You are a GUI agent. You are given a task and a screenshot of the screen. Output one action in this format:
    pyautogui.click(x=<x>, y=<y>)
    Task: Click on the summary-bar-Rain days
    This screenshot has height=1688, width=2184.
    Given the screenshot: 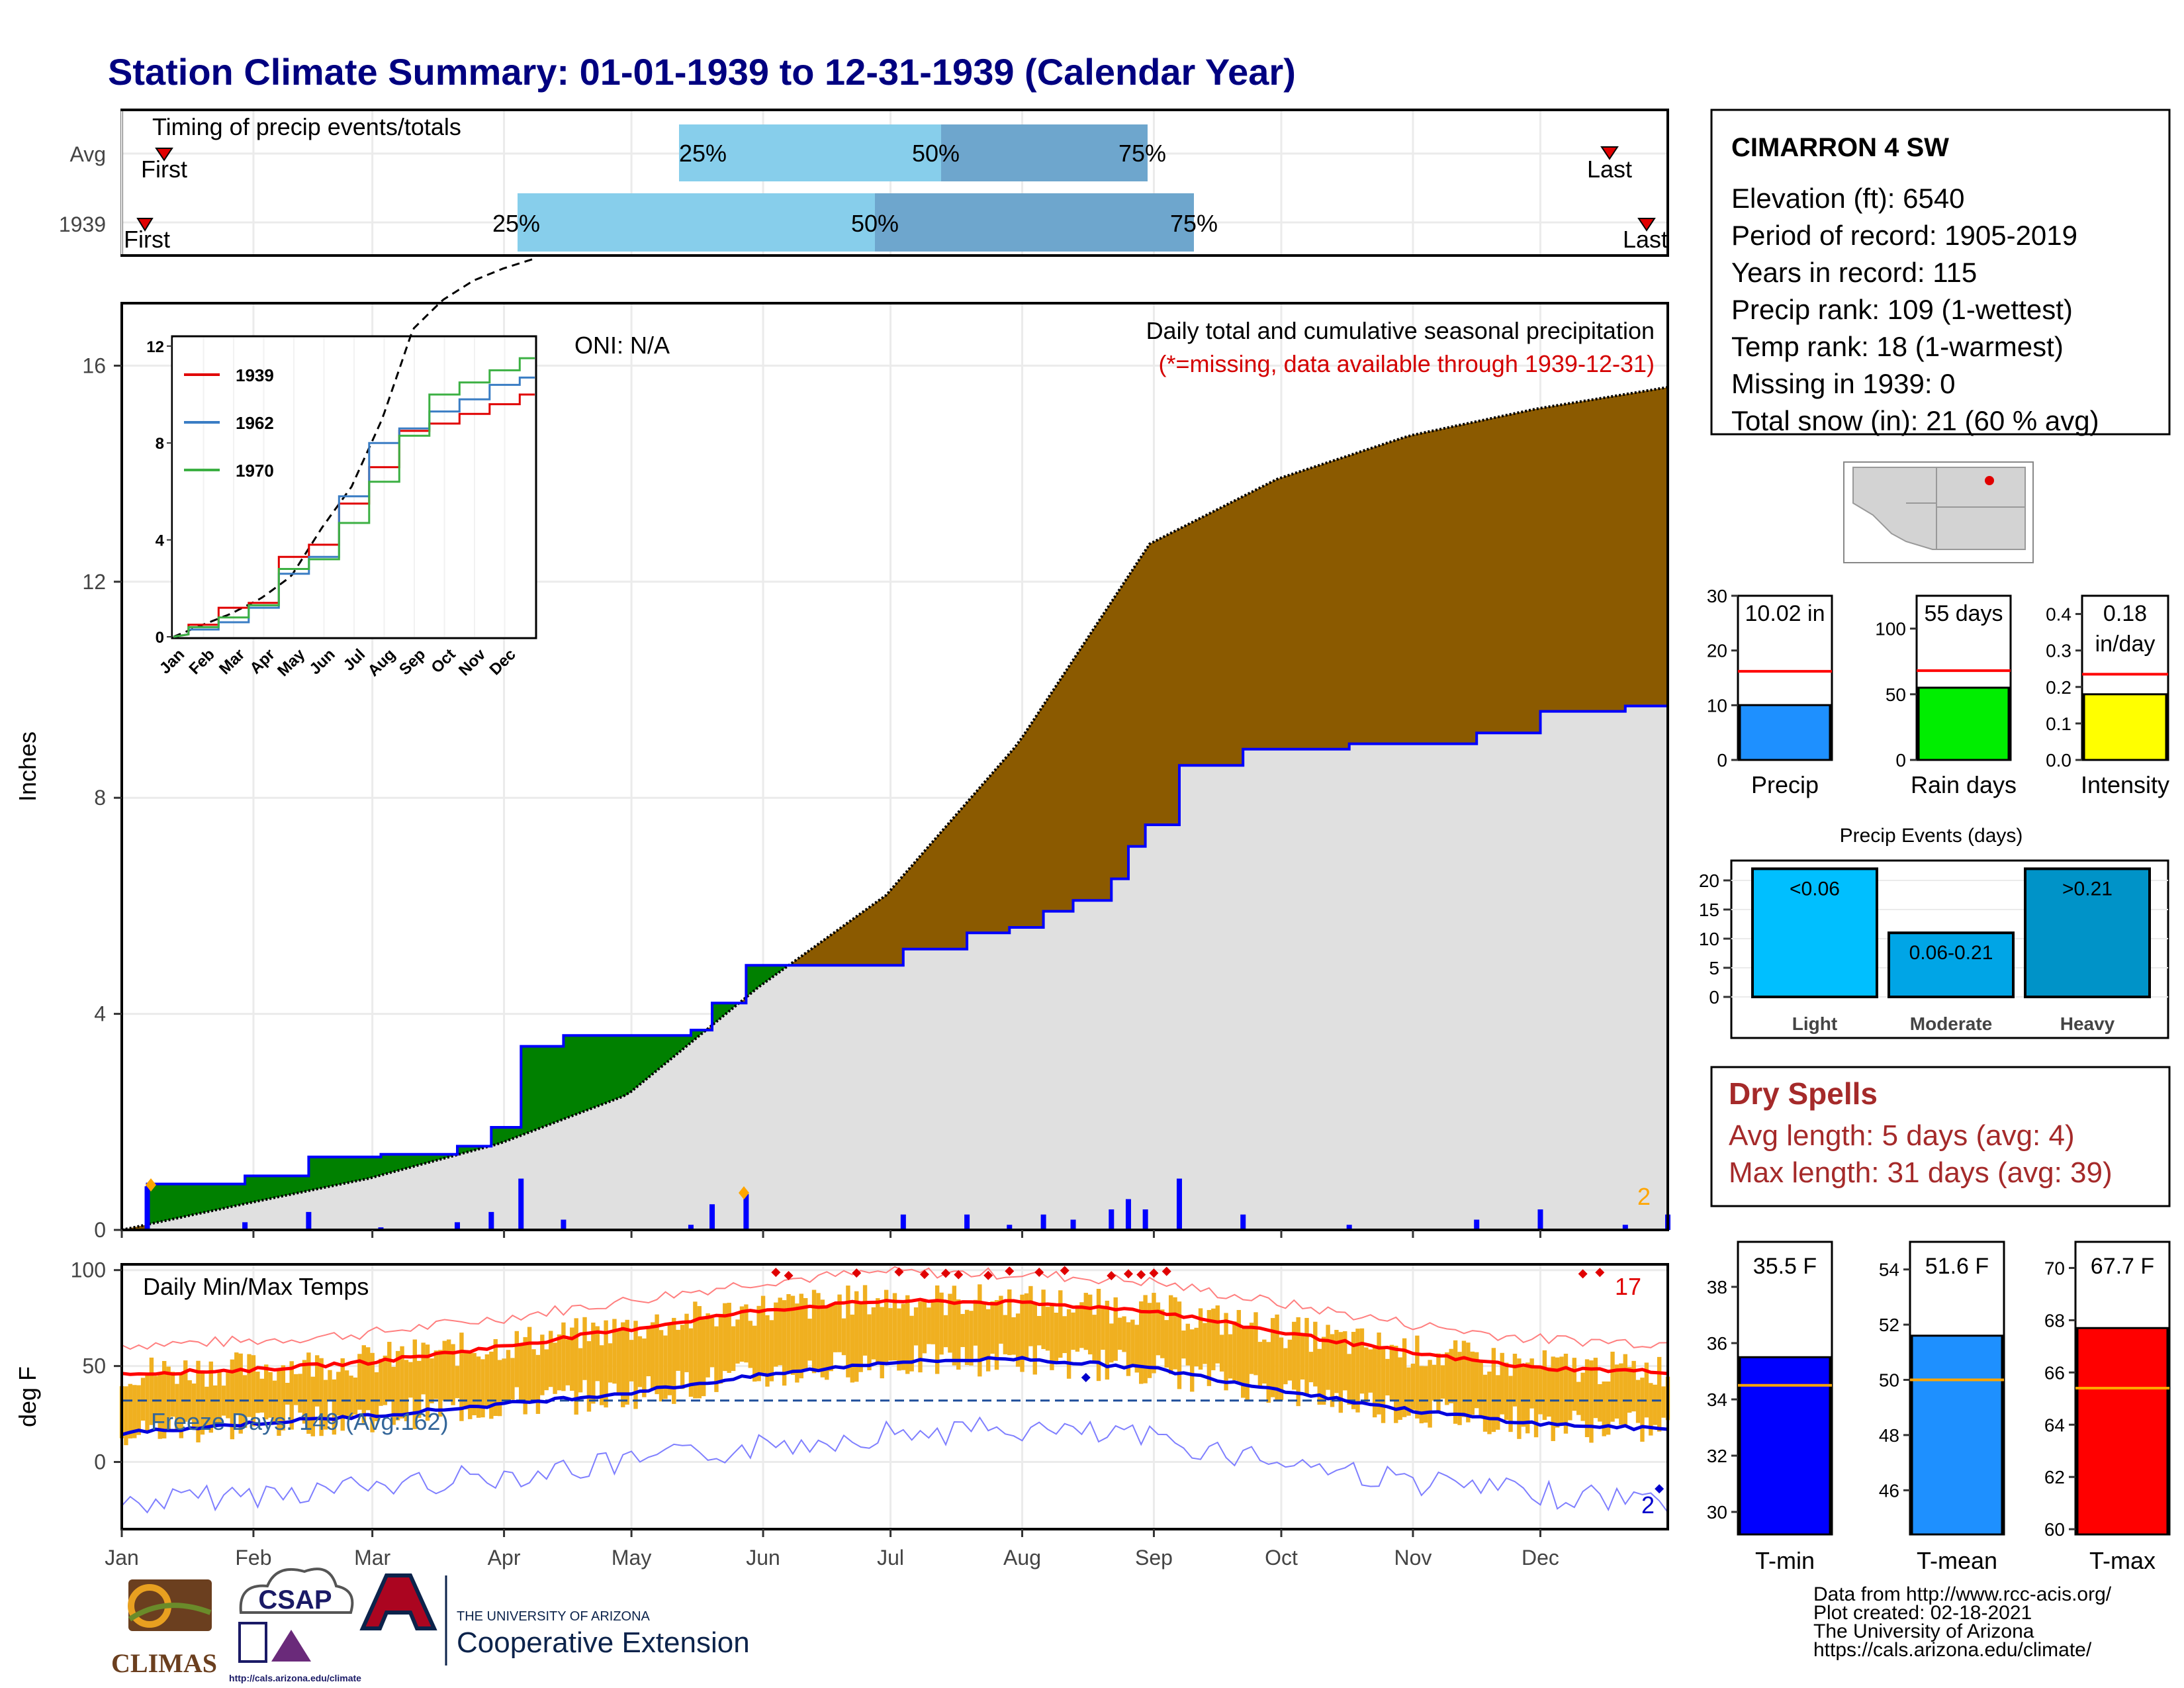 What is the action you would take?
    pyautogui.click(x=1963, y=723)
    